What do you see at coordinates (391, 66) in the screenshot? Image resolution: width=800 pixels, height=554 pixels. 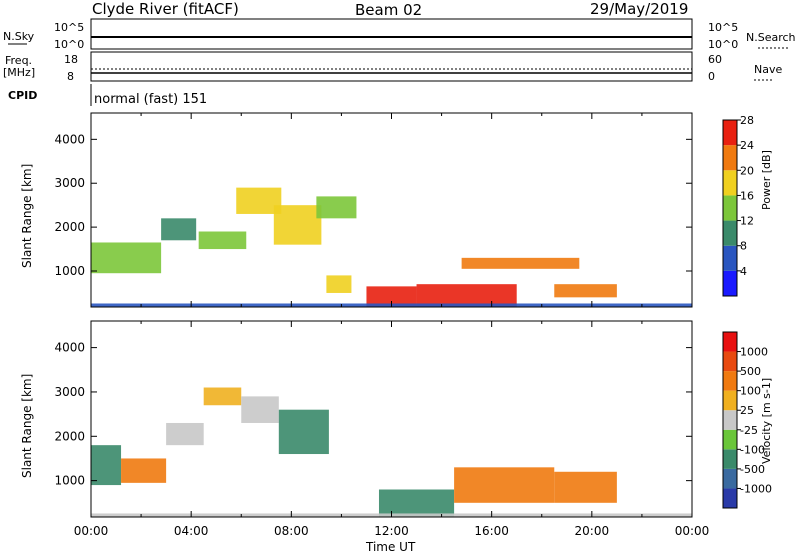 I see `freq-strip-frame` at bounding box center [391, 66].